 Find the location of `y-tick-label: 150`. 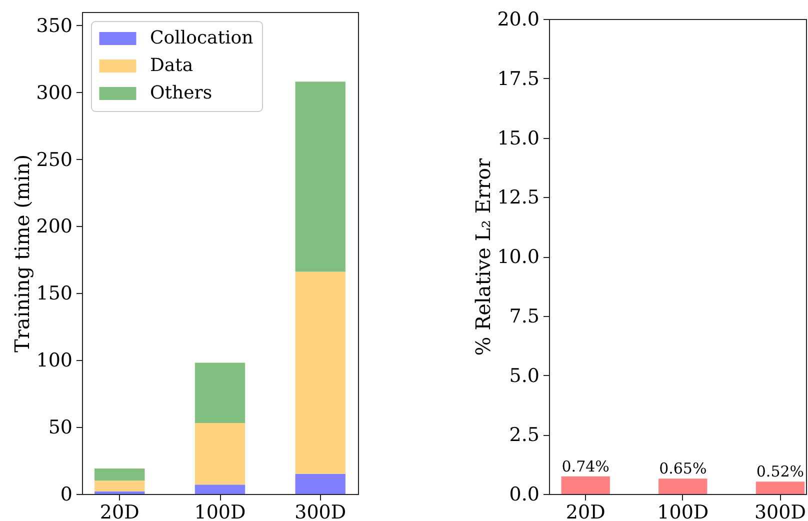

y-tick-label: 150 is located at coordinates (54, 293).